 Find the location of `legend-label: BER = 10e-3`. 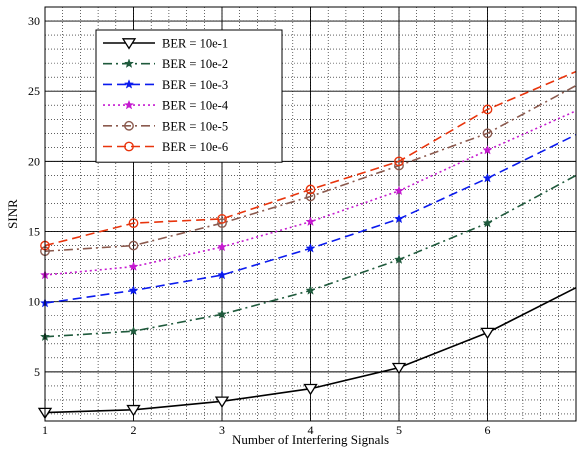

legend-label: BER = 10e-3 is located at coordinates (195, 85).